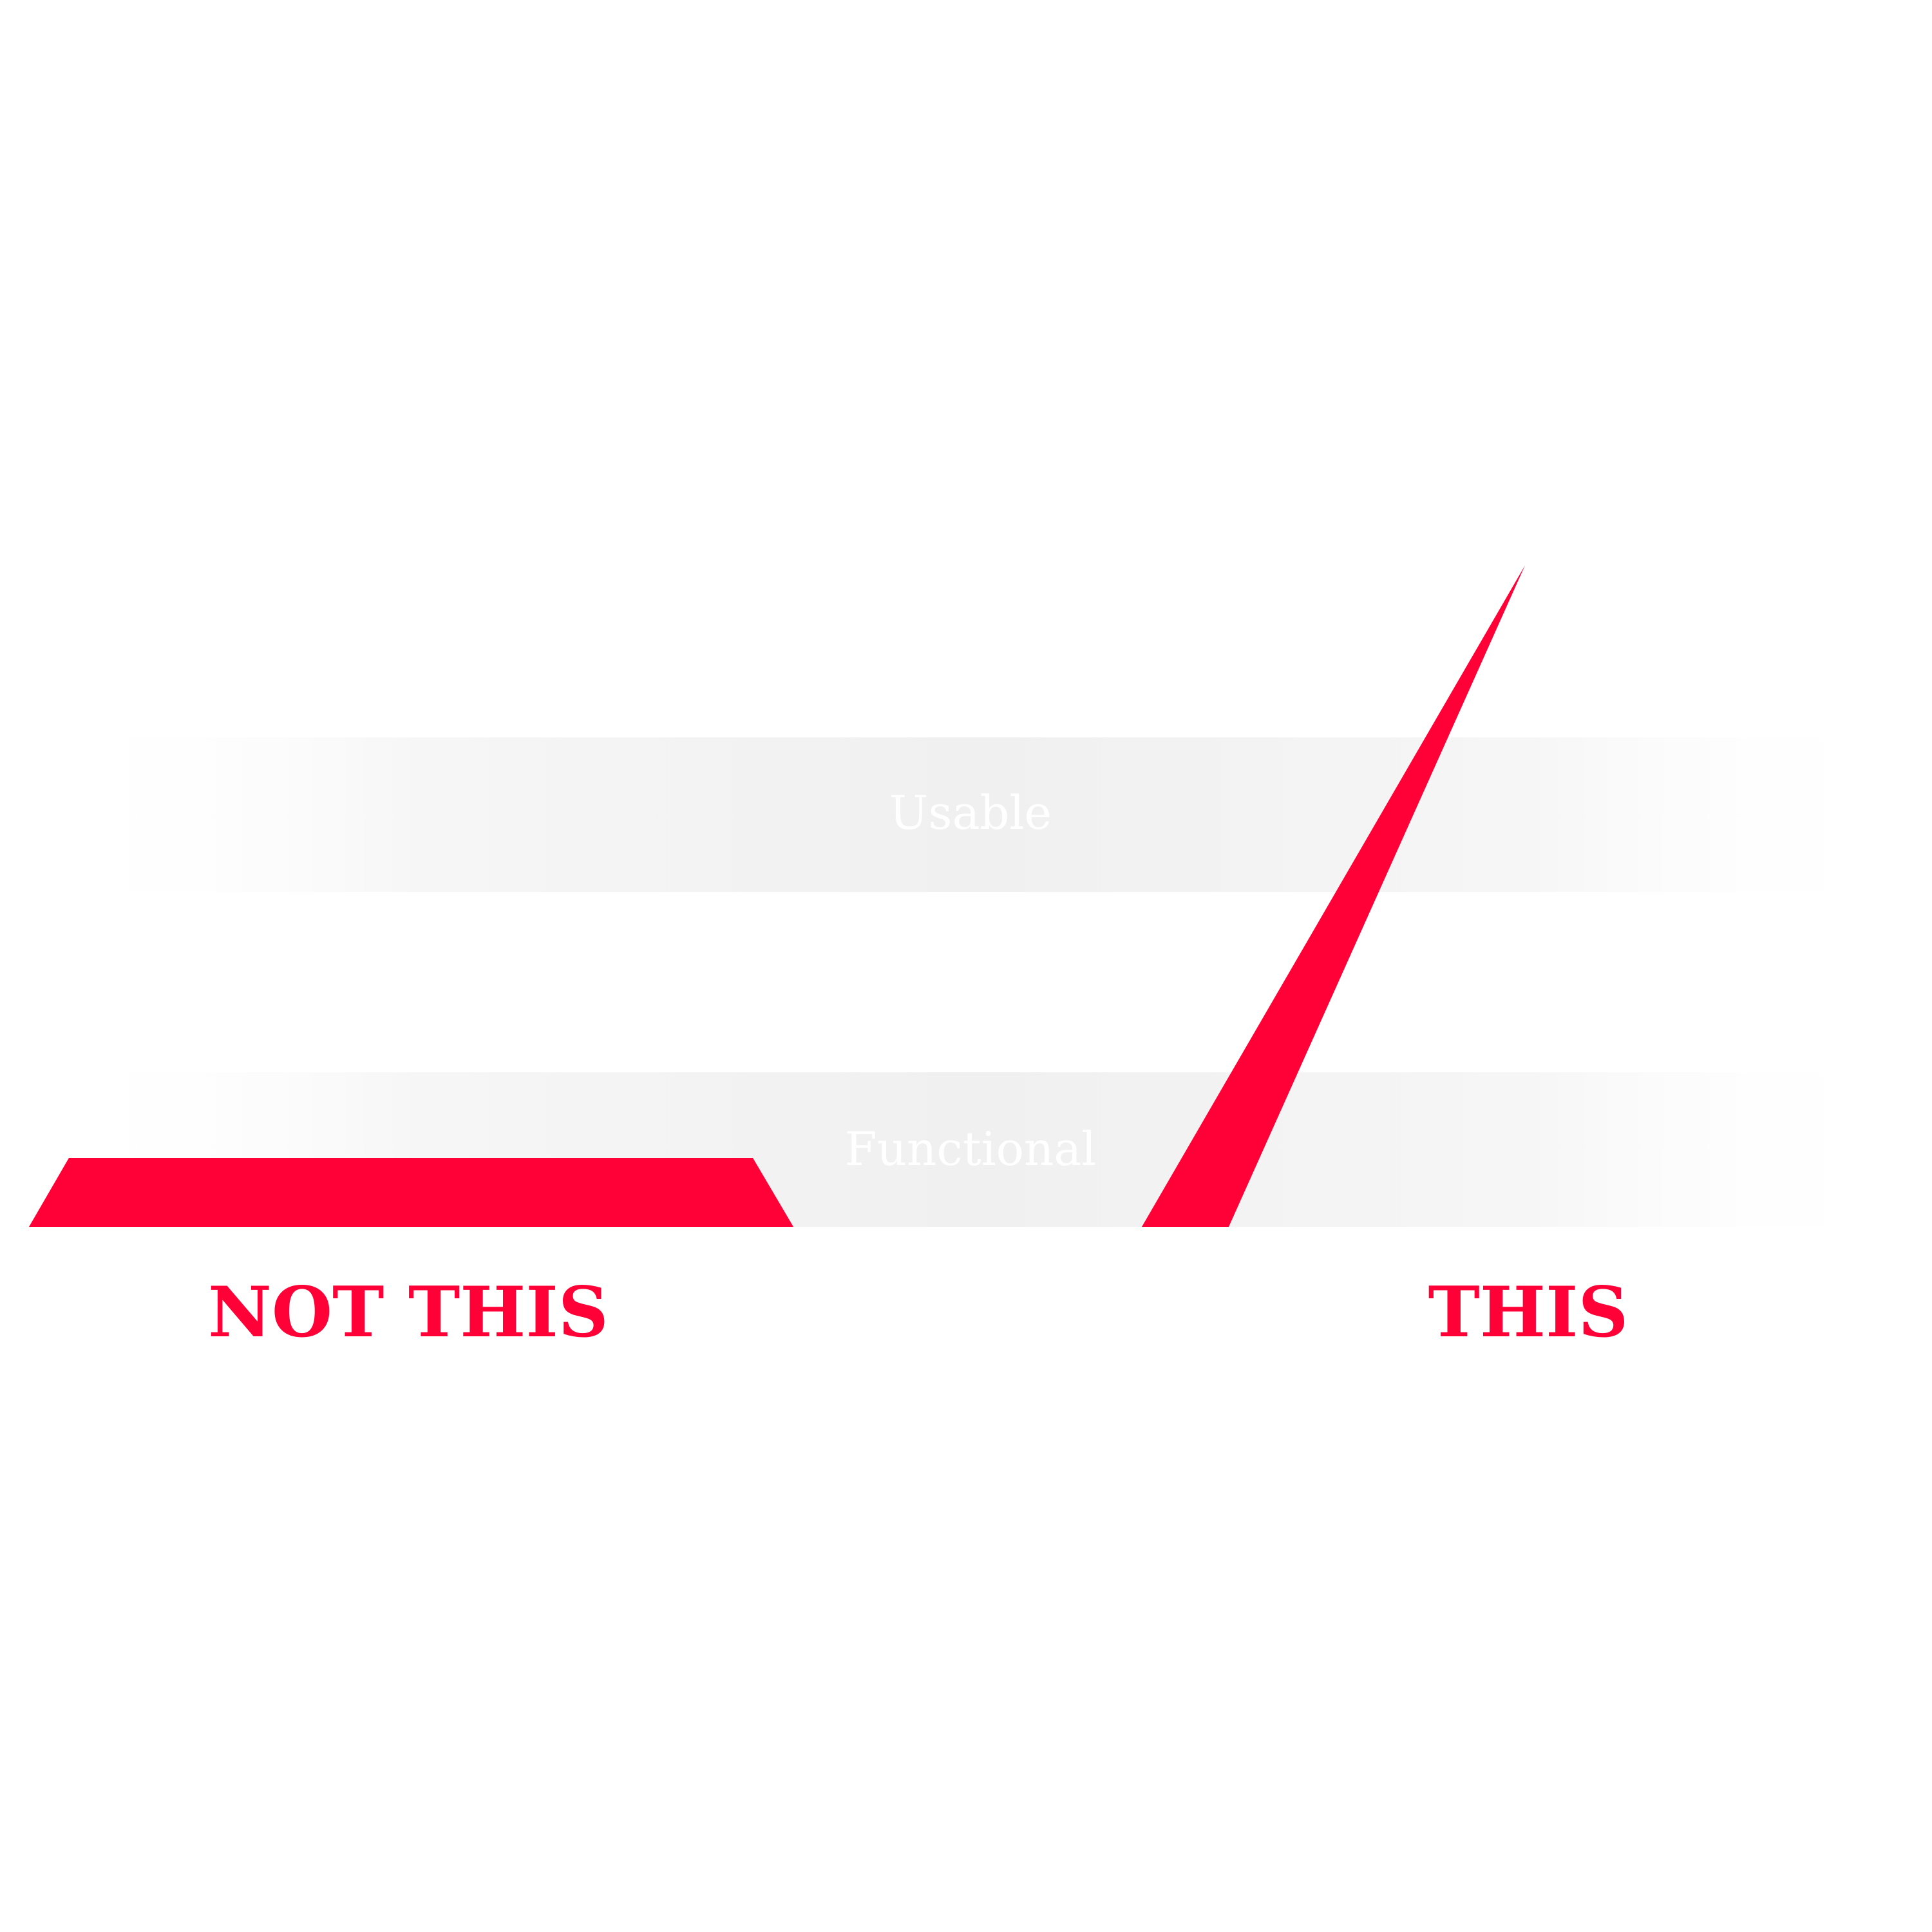 The height and width of the screenshot is (1932, 1932). What do you see at coordinates (971, 813) in the screenshot?
I see `band-usable-label: Usable` at bounding box center [971, 813].